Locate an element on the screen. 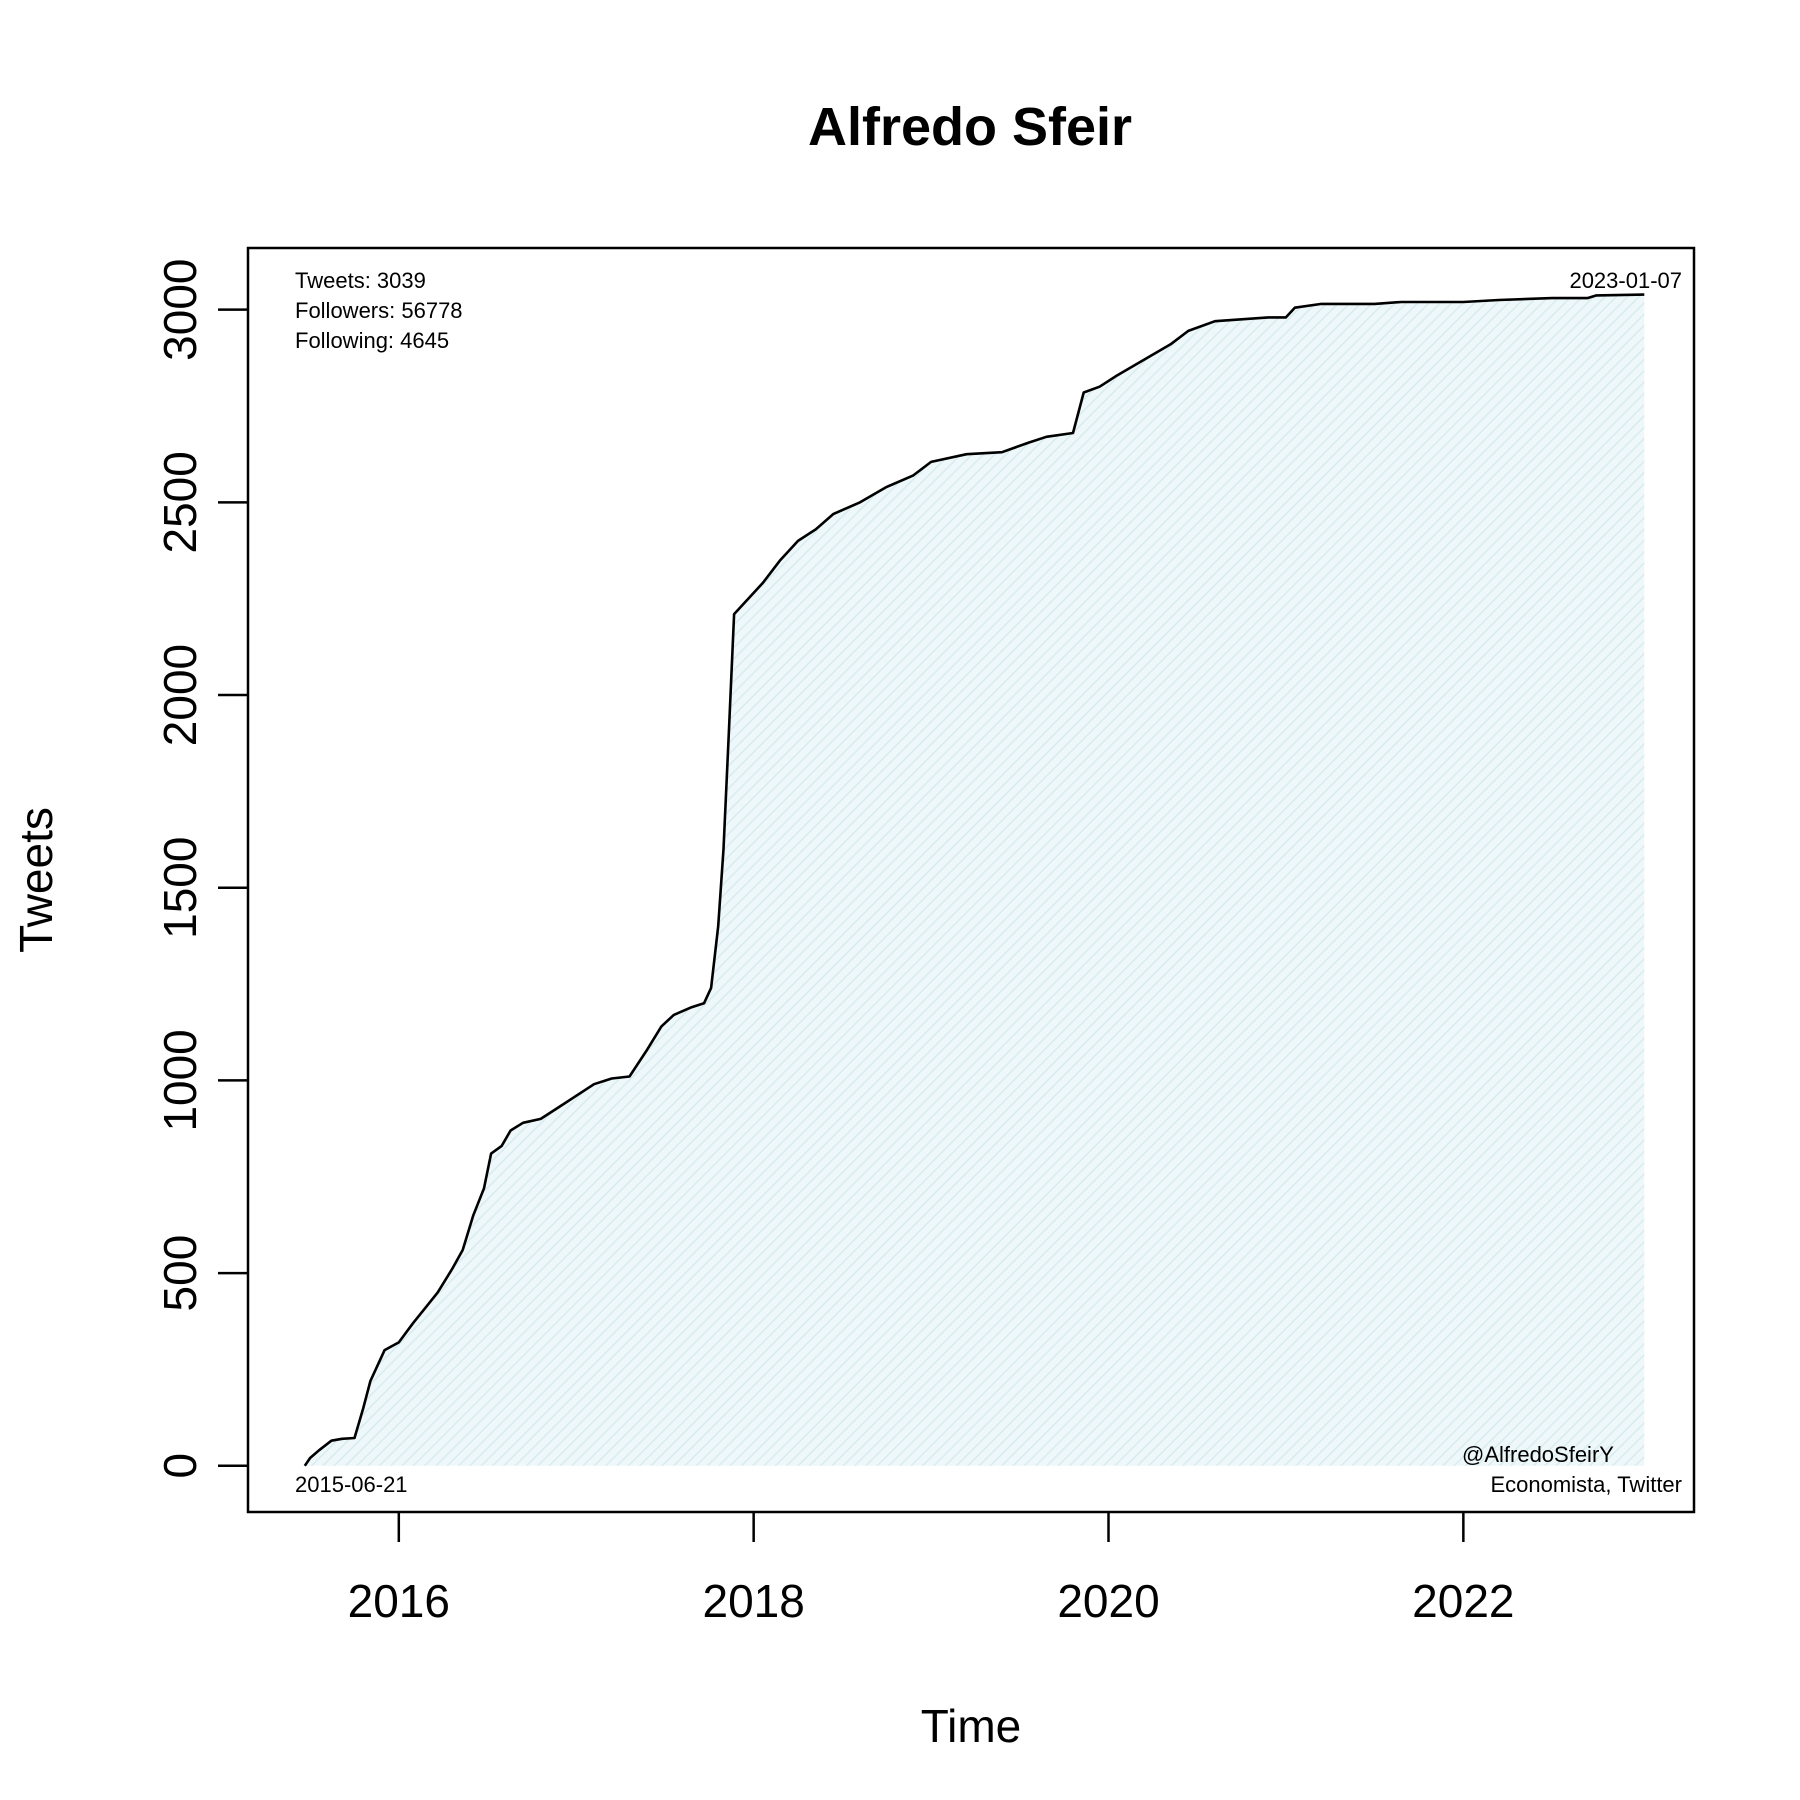  start-date-annotation: 2015-06-21 is located at coordinates (351, 1484).